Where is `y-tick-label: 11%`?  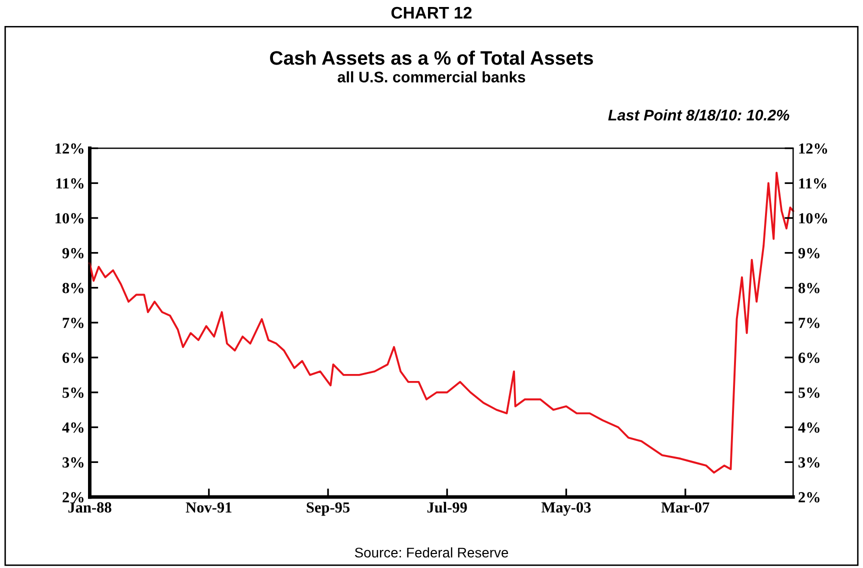
y-tick-label: 11% is located at coordinates (70, 183).